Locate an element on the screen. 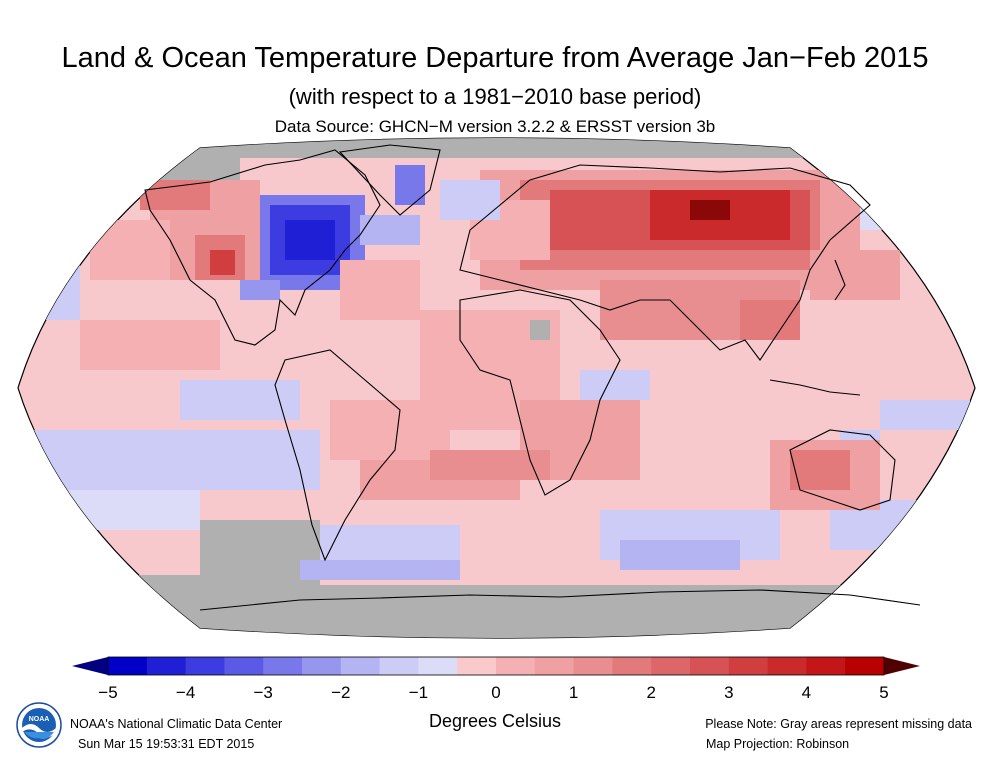 The height and width of the screenshot is (770, 990). tick-label: 5 is located at coordinates (884, 692).